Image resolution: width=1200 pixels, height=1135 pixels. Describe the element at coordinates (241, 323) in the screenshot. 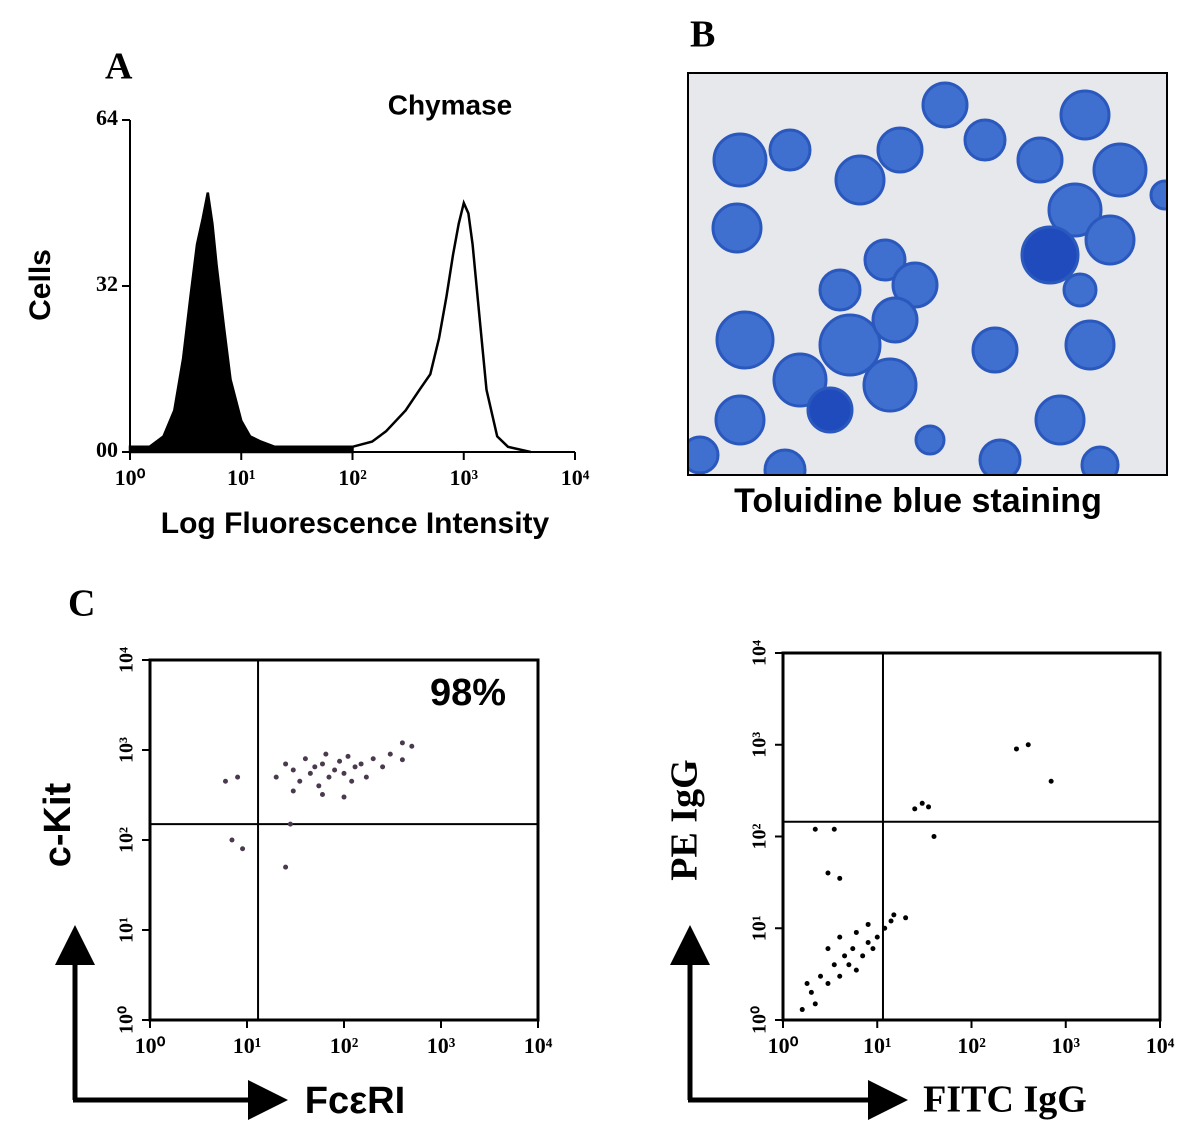

I see `histogram-filled` at that location.